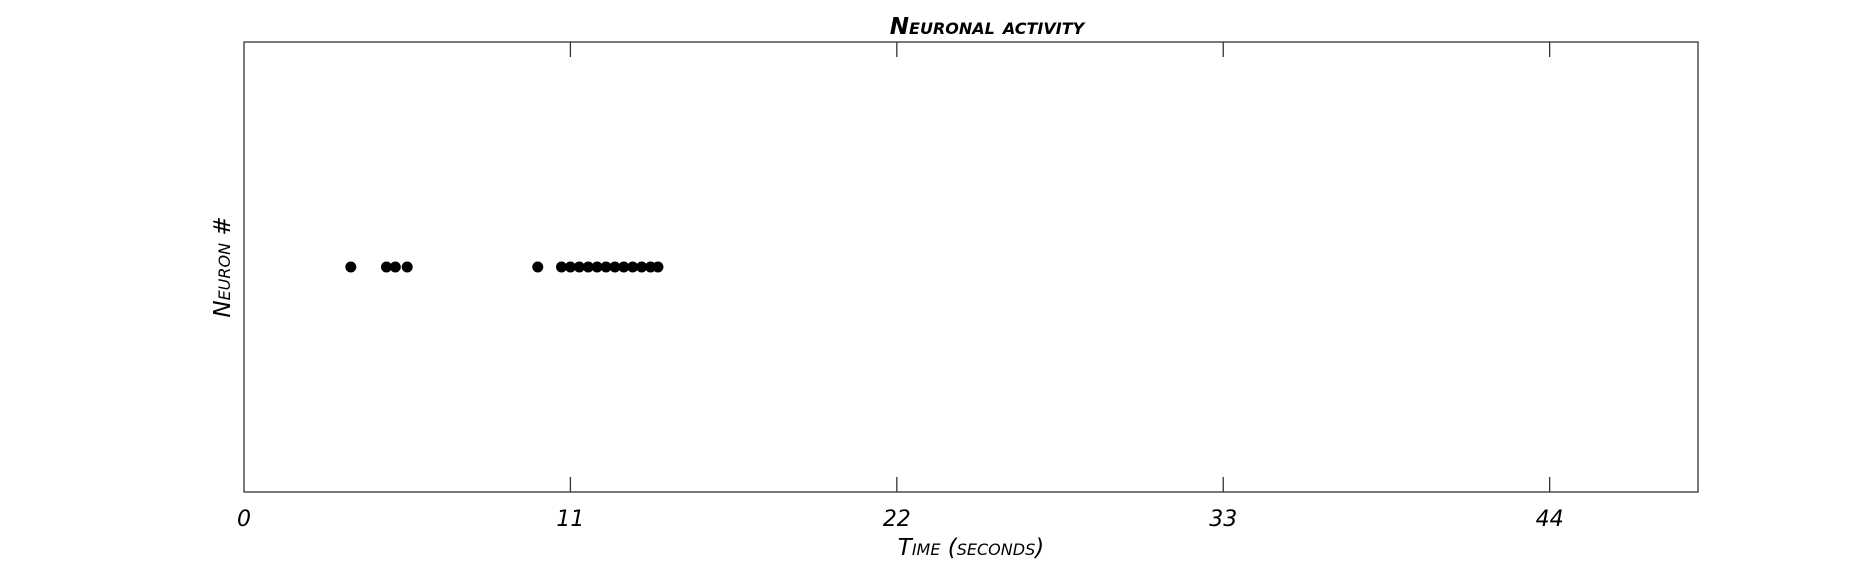 This screenshot has width=1875, height=563. What do you see at coordinates (1223, 519) in the screenshot?
I see `x-tick-label: 33` at bounding box center [1223, 519].